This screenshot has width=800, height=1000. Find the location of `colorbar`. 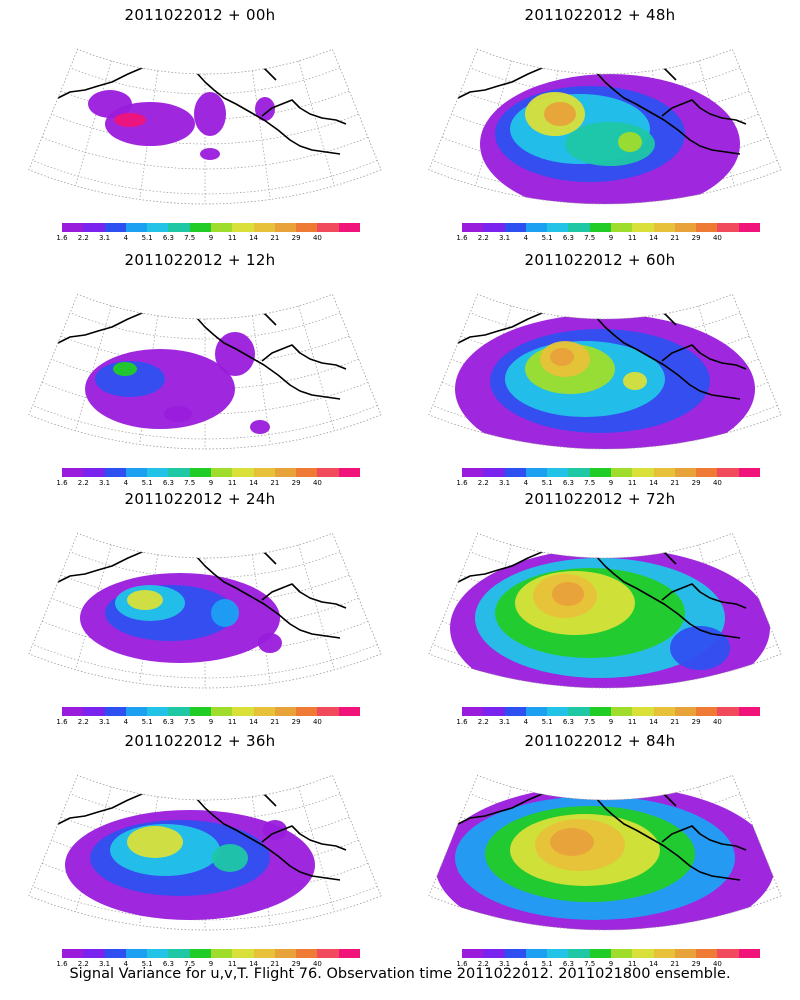

colorbar is located at coordinates (211, 227).